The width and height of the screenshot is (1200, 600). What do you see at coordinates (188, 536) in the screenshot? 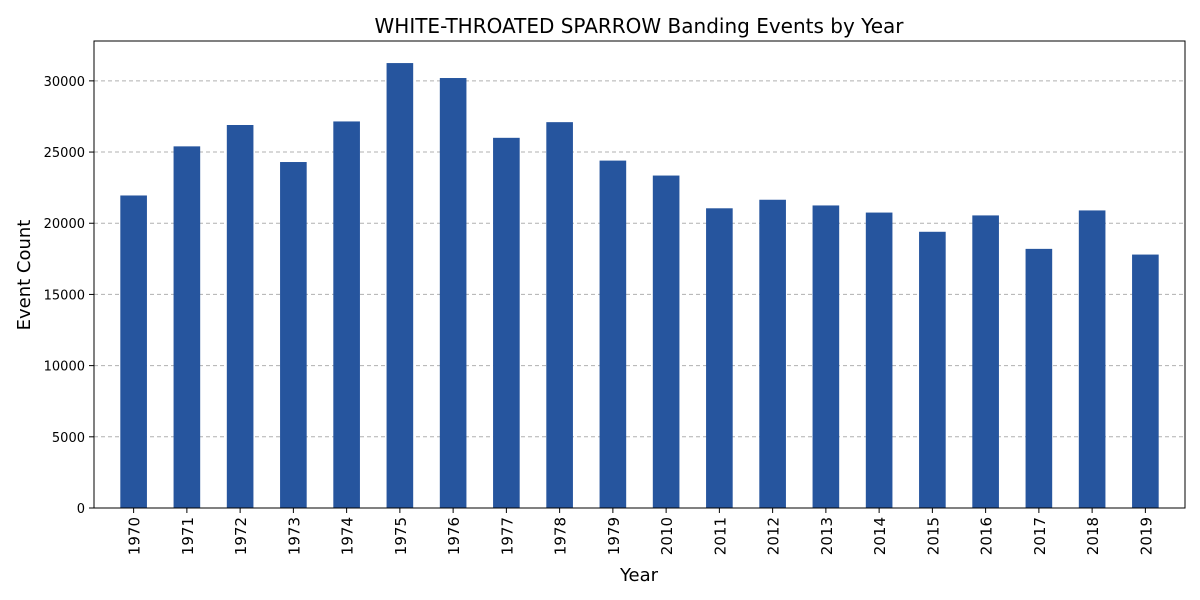
I see `x-tick-label: 1971` at bounding box center [188, 536].